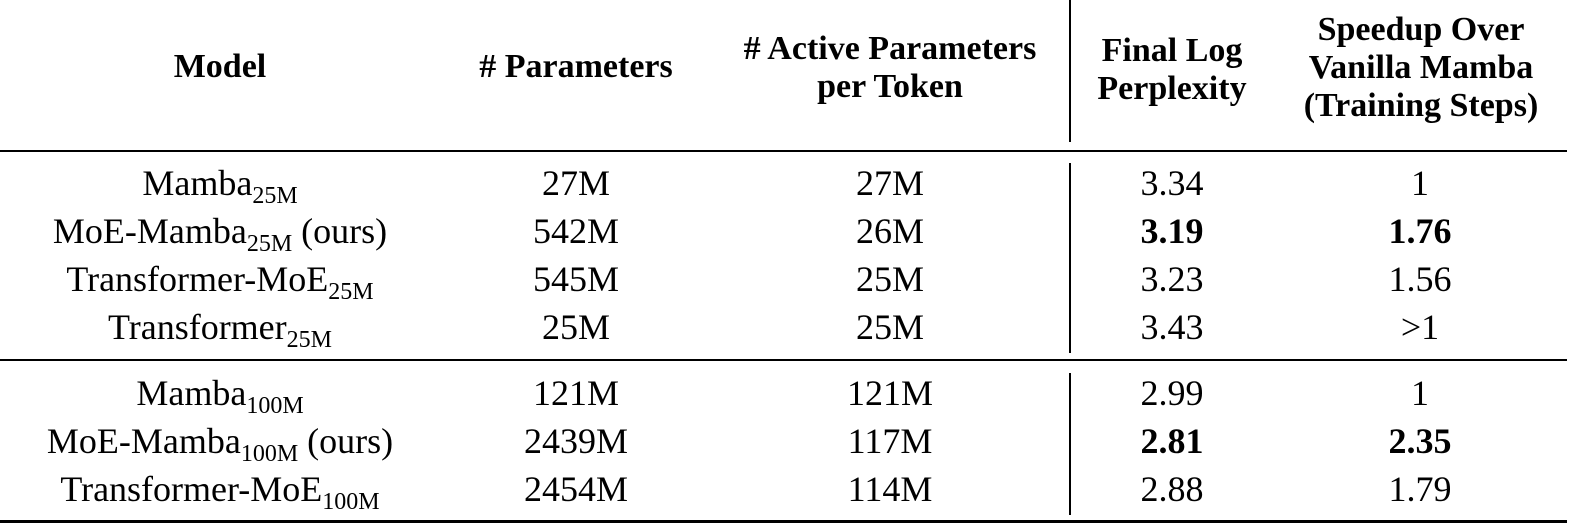 This screenshot has height=530, width=1576. I want to click on header-speed-line3: (Training Steps), so click(1421, 105).